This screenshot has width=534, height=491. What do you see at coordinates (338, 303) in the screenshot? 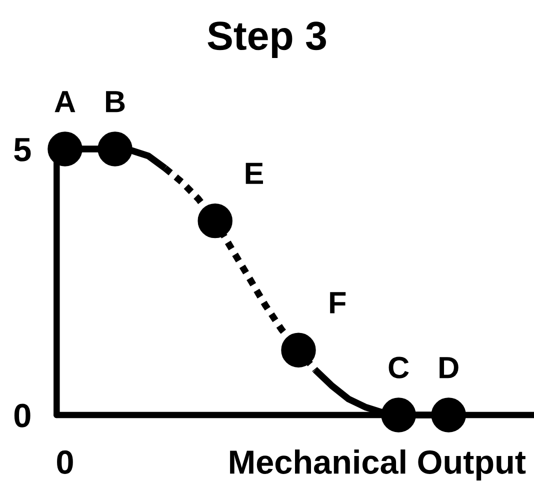
I see `annotation: F` at bounding box center [338, 303].